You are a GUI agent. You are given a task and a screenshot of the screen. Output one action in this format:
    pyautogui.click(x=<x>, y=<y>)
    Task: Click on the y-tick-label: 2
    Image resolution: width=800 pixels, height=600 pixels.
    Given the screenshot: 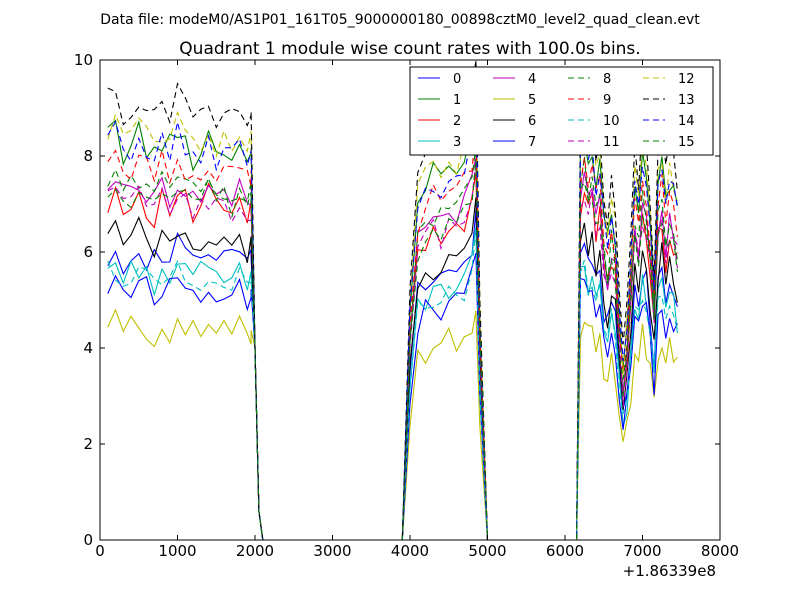 What is the action you would take?
    pyautogui.click(x=88, y=444)
    